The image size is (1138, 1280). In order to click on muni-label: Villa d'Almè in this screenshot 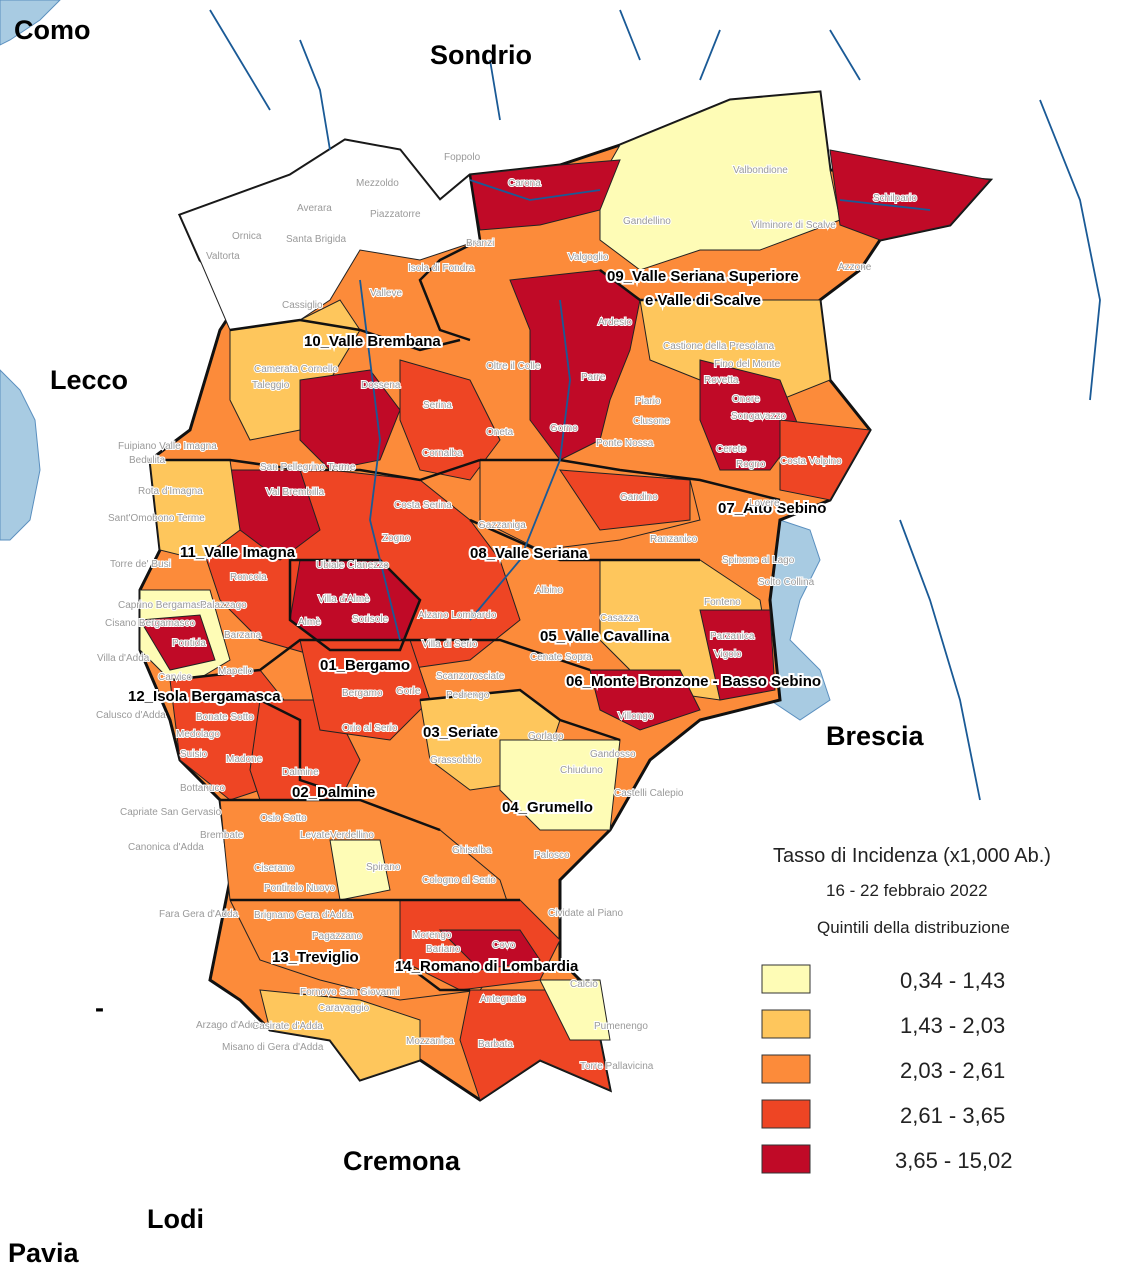, I will do `click(344, 599)`.